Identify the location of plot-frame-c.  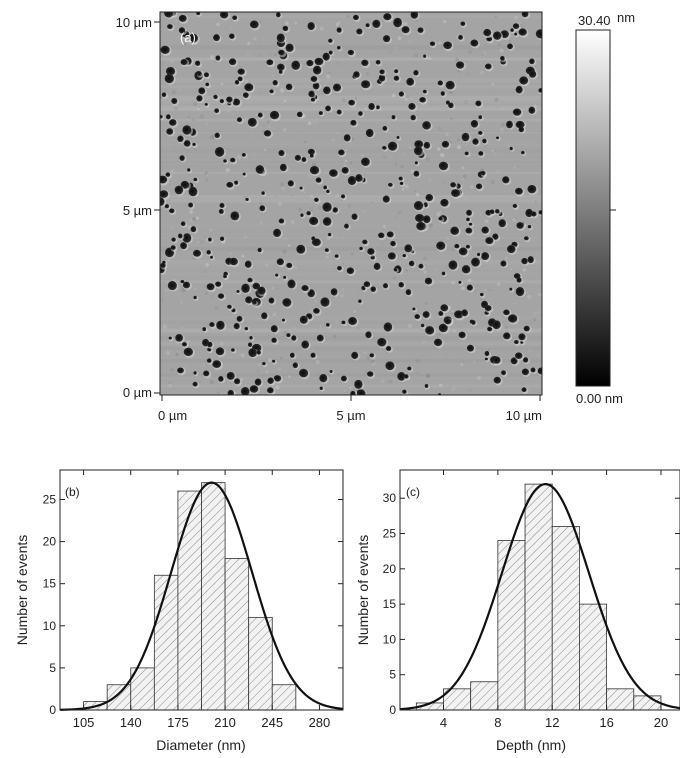
(539, 590).